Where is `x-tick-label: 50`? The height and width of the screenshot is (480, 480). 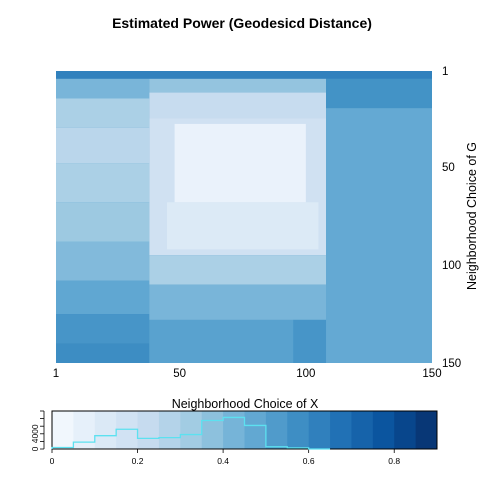
x-tick-label: 50 is located at coordinates (179, 374).